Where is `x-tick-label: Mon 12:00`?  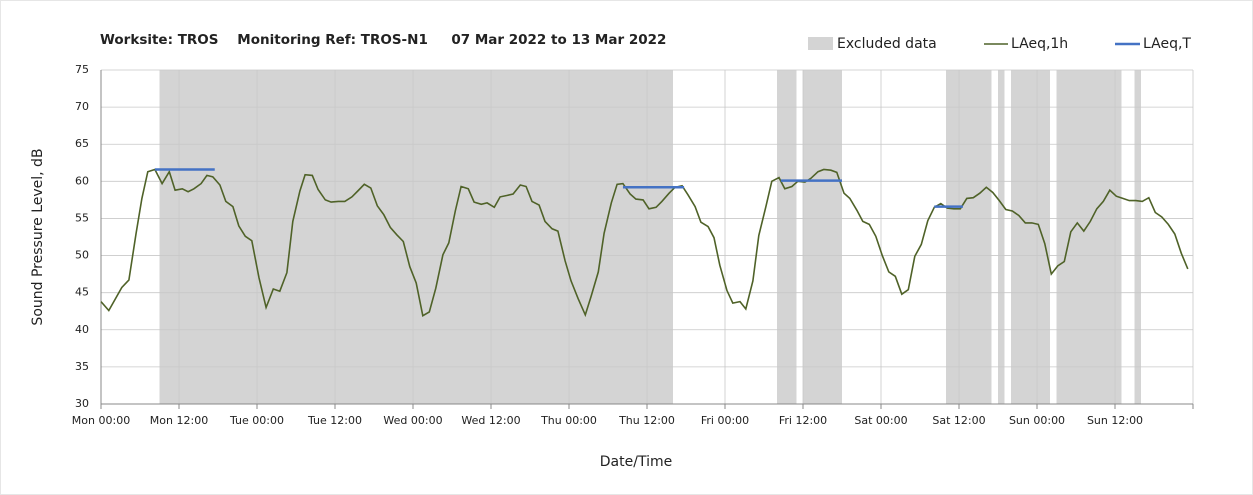 x-tick-label: Mon 12:00 is located at coordinates (179, 420).